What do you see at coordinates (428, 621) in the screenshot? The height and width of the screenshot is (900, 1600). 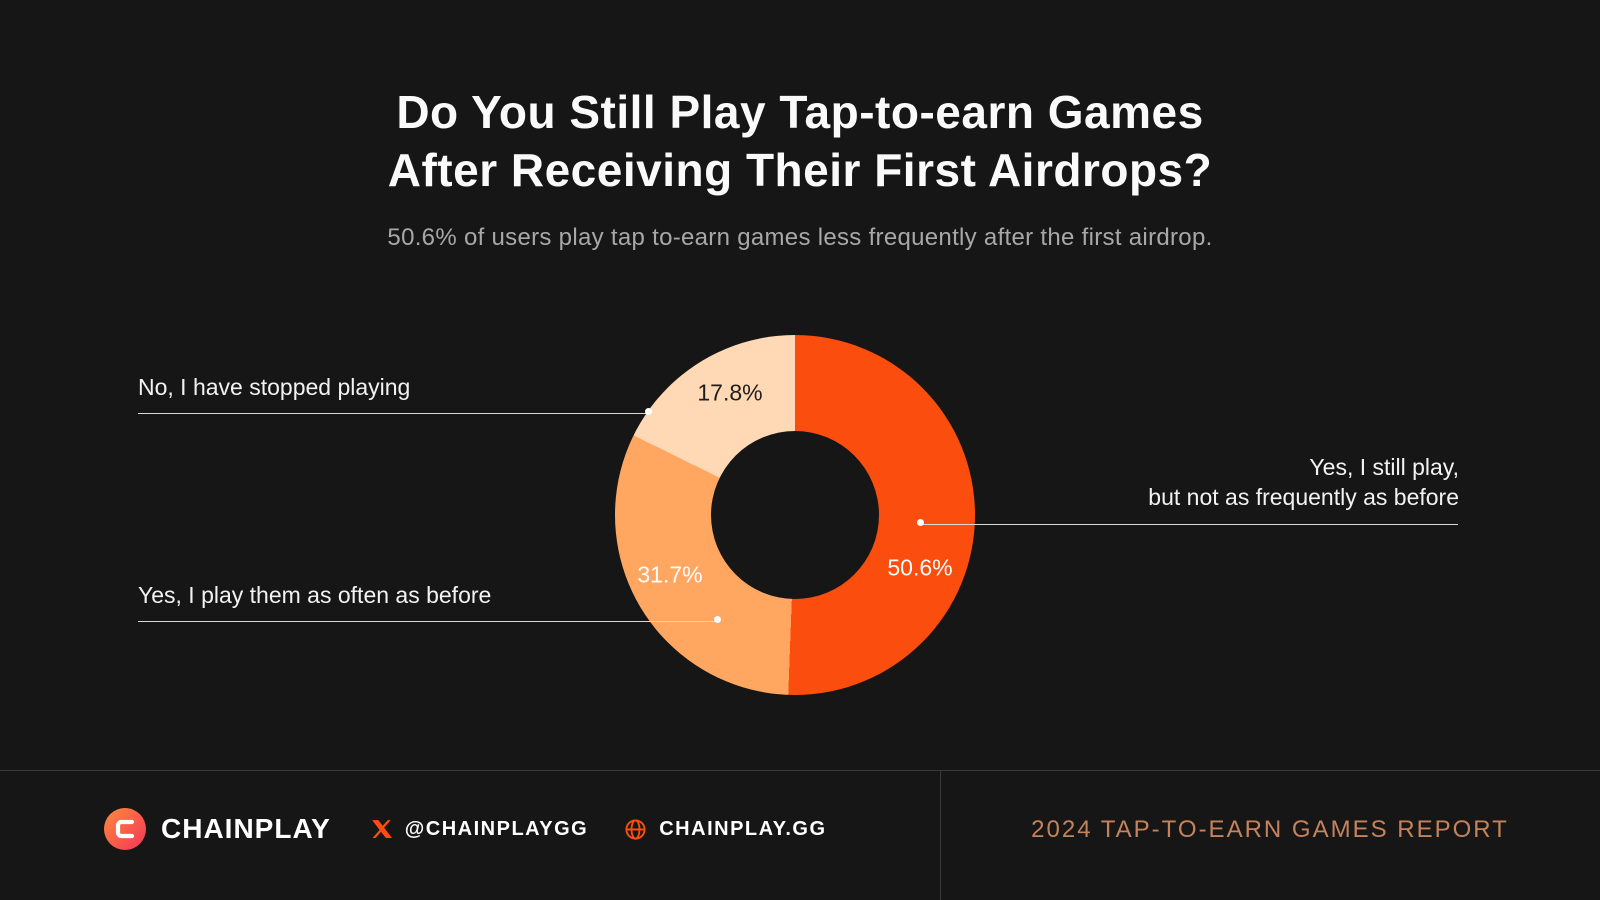 I see `leader-line-as-often` at bounding box center [428, 621].